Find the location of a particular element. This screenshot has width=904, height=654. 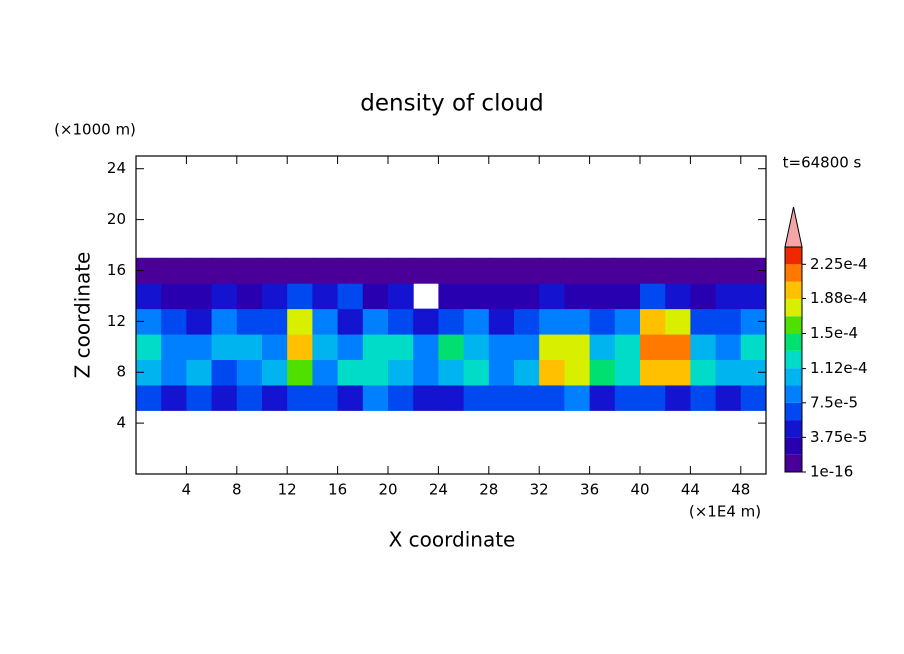

colorbar-tick-label: 7.5e-5 is located at coordinates (834, 402).